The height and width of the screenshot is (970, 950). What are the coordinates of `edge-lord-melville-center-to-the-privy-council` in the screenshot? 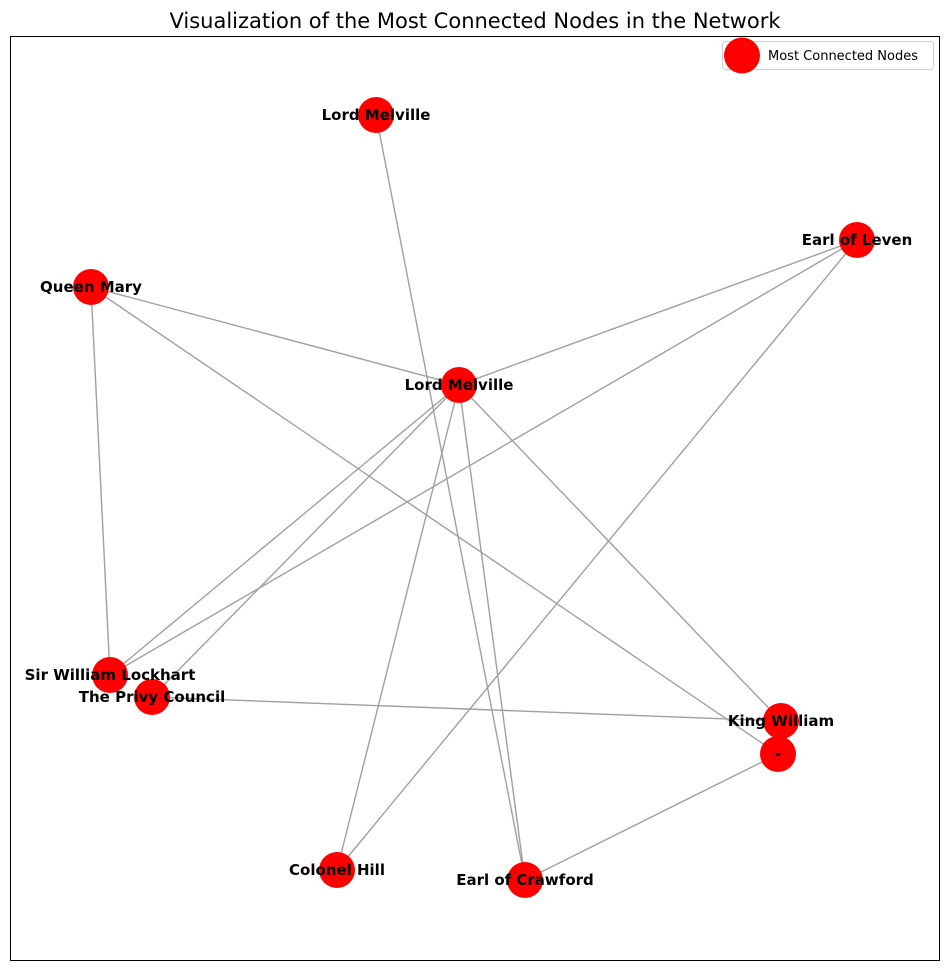 It's located at (305, 541).